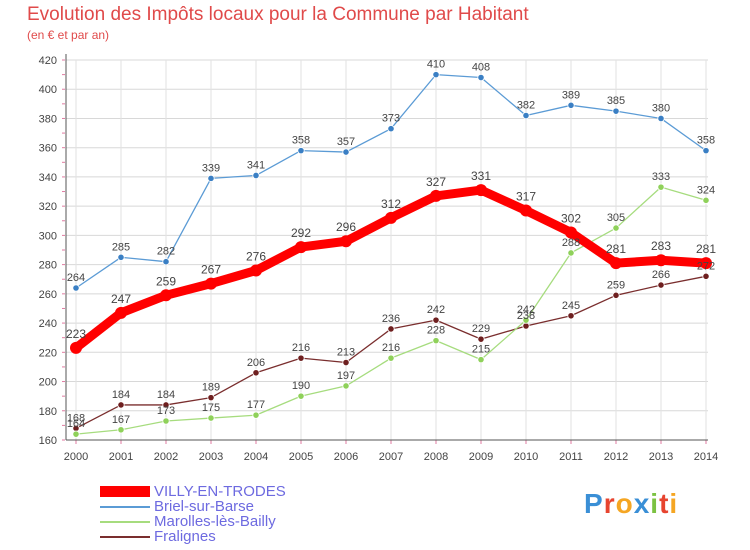  What do you see at coordinates (391, 348) in the screenshot?
I see `data-label-2: 216` at bounding box center [391, 348].